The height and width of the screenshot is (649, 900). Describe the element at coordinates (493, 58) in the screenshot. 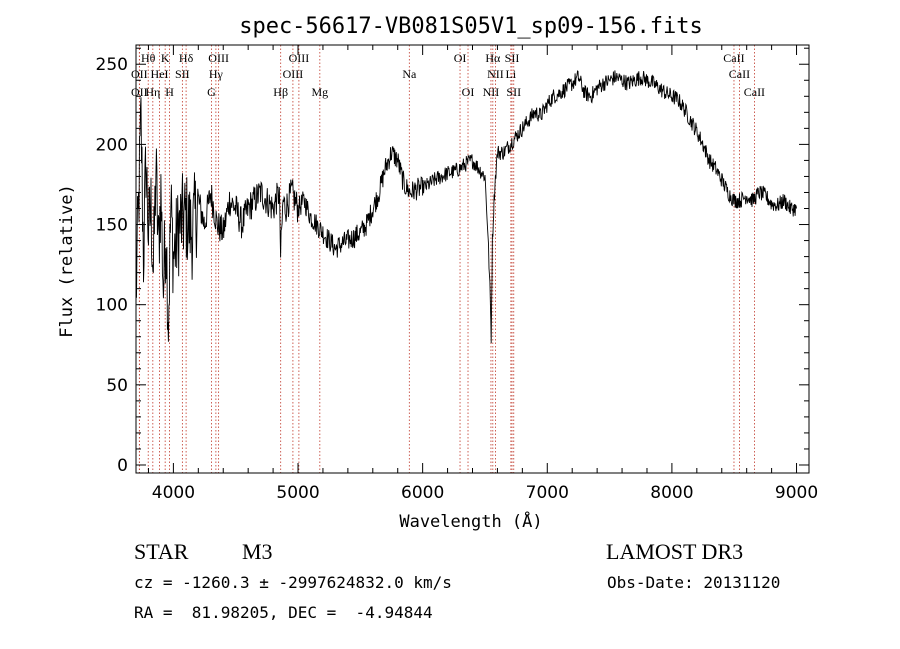

I see `spectral-line-label: Hα` at that location.